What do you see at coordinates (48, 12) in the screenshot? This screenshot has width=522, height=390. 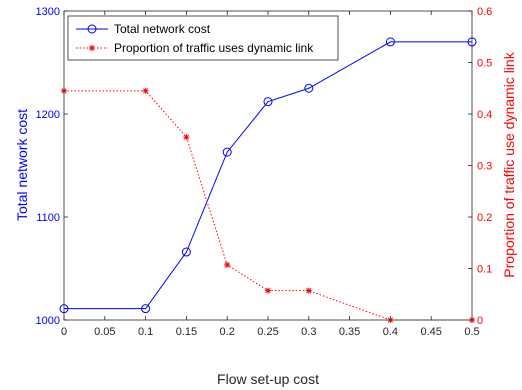 I see `y-left-tick-label: 1300` at bounding box center [48, 12].